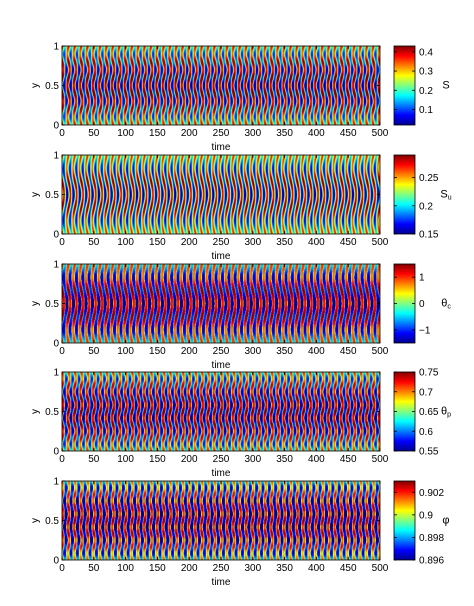 The width and height of the screenshot is (474, 606). Describe the element at coordinates (429, 178) in the screenshot. I see `colorbar-tick-label: 0.25` at that location.